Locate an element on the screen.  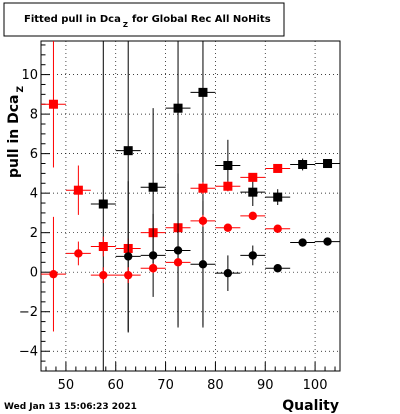
title-box is located at coordinates (144, 19).